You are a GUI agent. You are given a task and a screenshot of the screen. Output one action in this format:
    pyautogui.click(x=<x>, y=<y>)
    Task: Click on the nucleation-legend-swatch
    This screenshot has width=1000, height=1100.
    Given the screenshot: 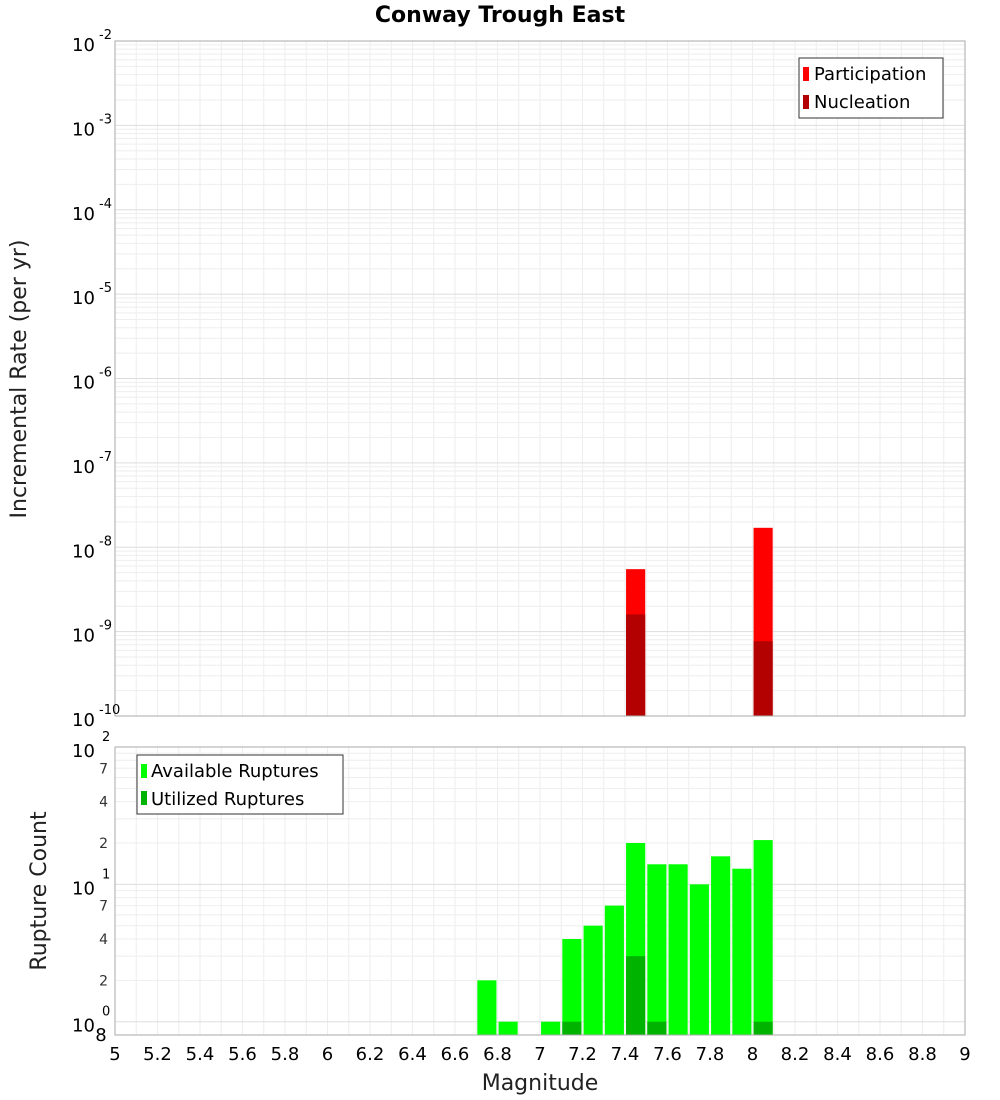 What is the action you would take?
    pyautogui.click(x=806, y=102)
    